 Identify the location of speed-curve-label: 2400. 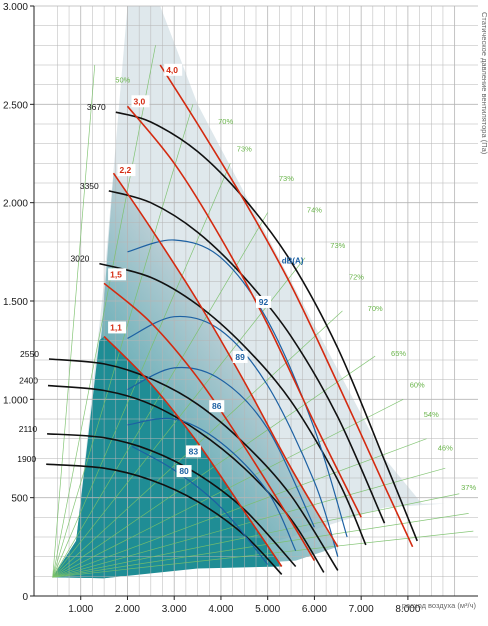
(28, 381).